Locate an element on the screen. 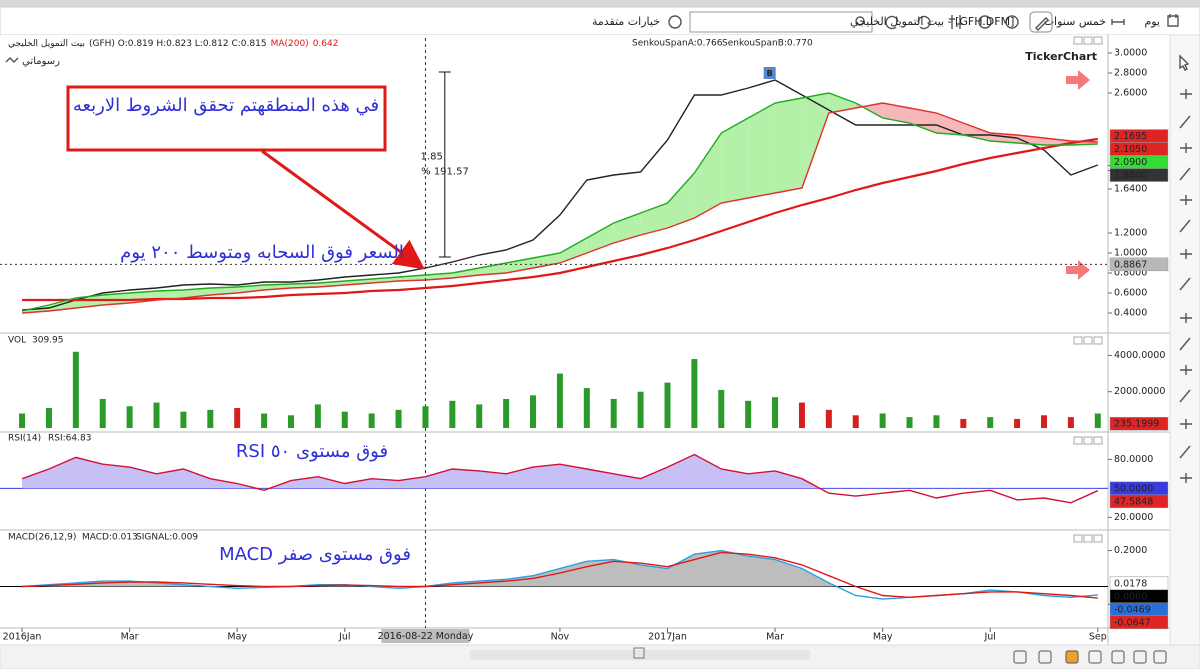  value-tag-label: -0.0647 is located at coordinates (1132, 622).